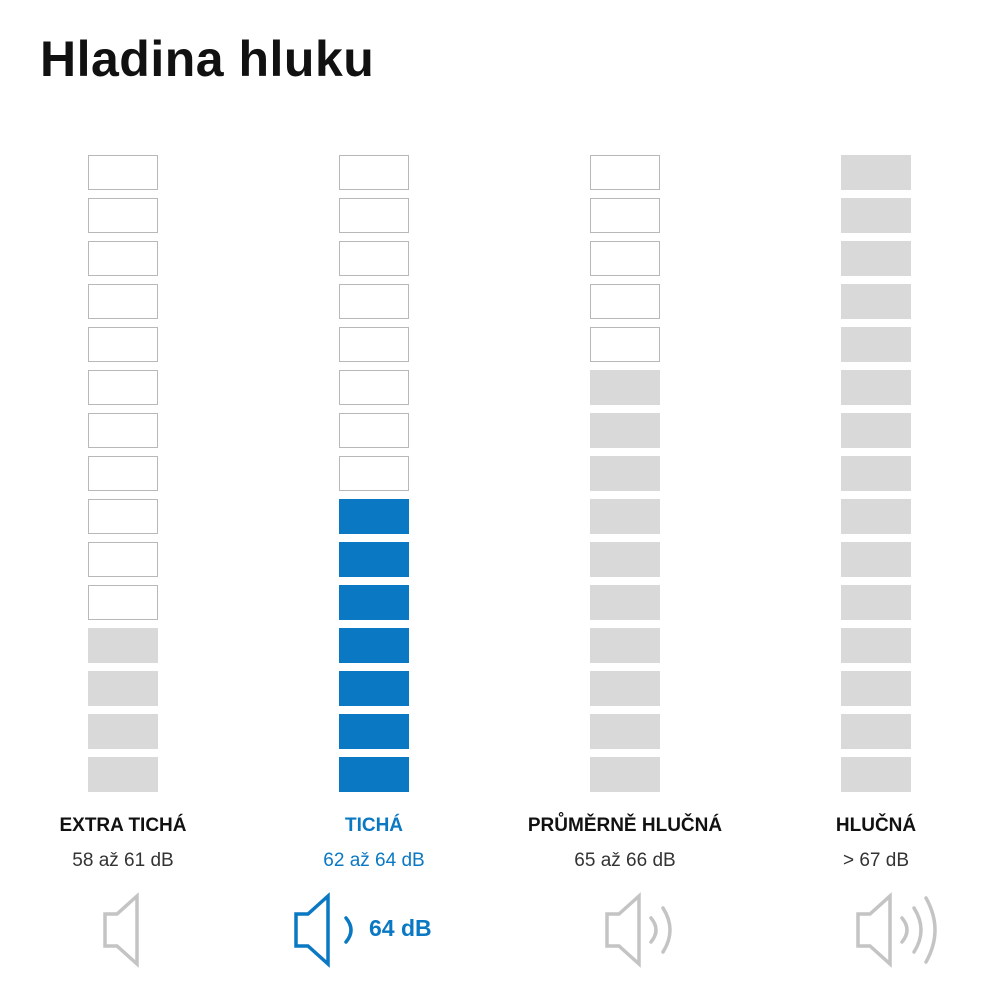 The height and width of the screenshot is (1000, 1000). I want to click on level-range: 58 až 61 dB, so click(123, 860).